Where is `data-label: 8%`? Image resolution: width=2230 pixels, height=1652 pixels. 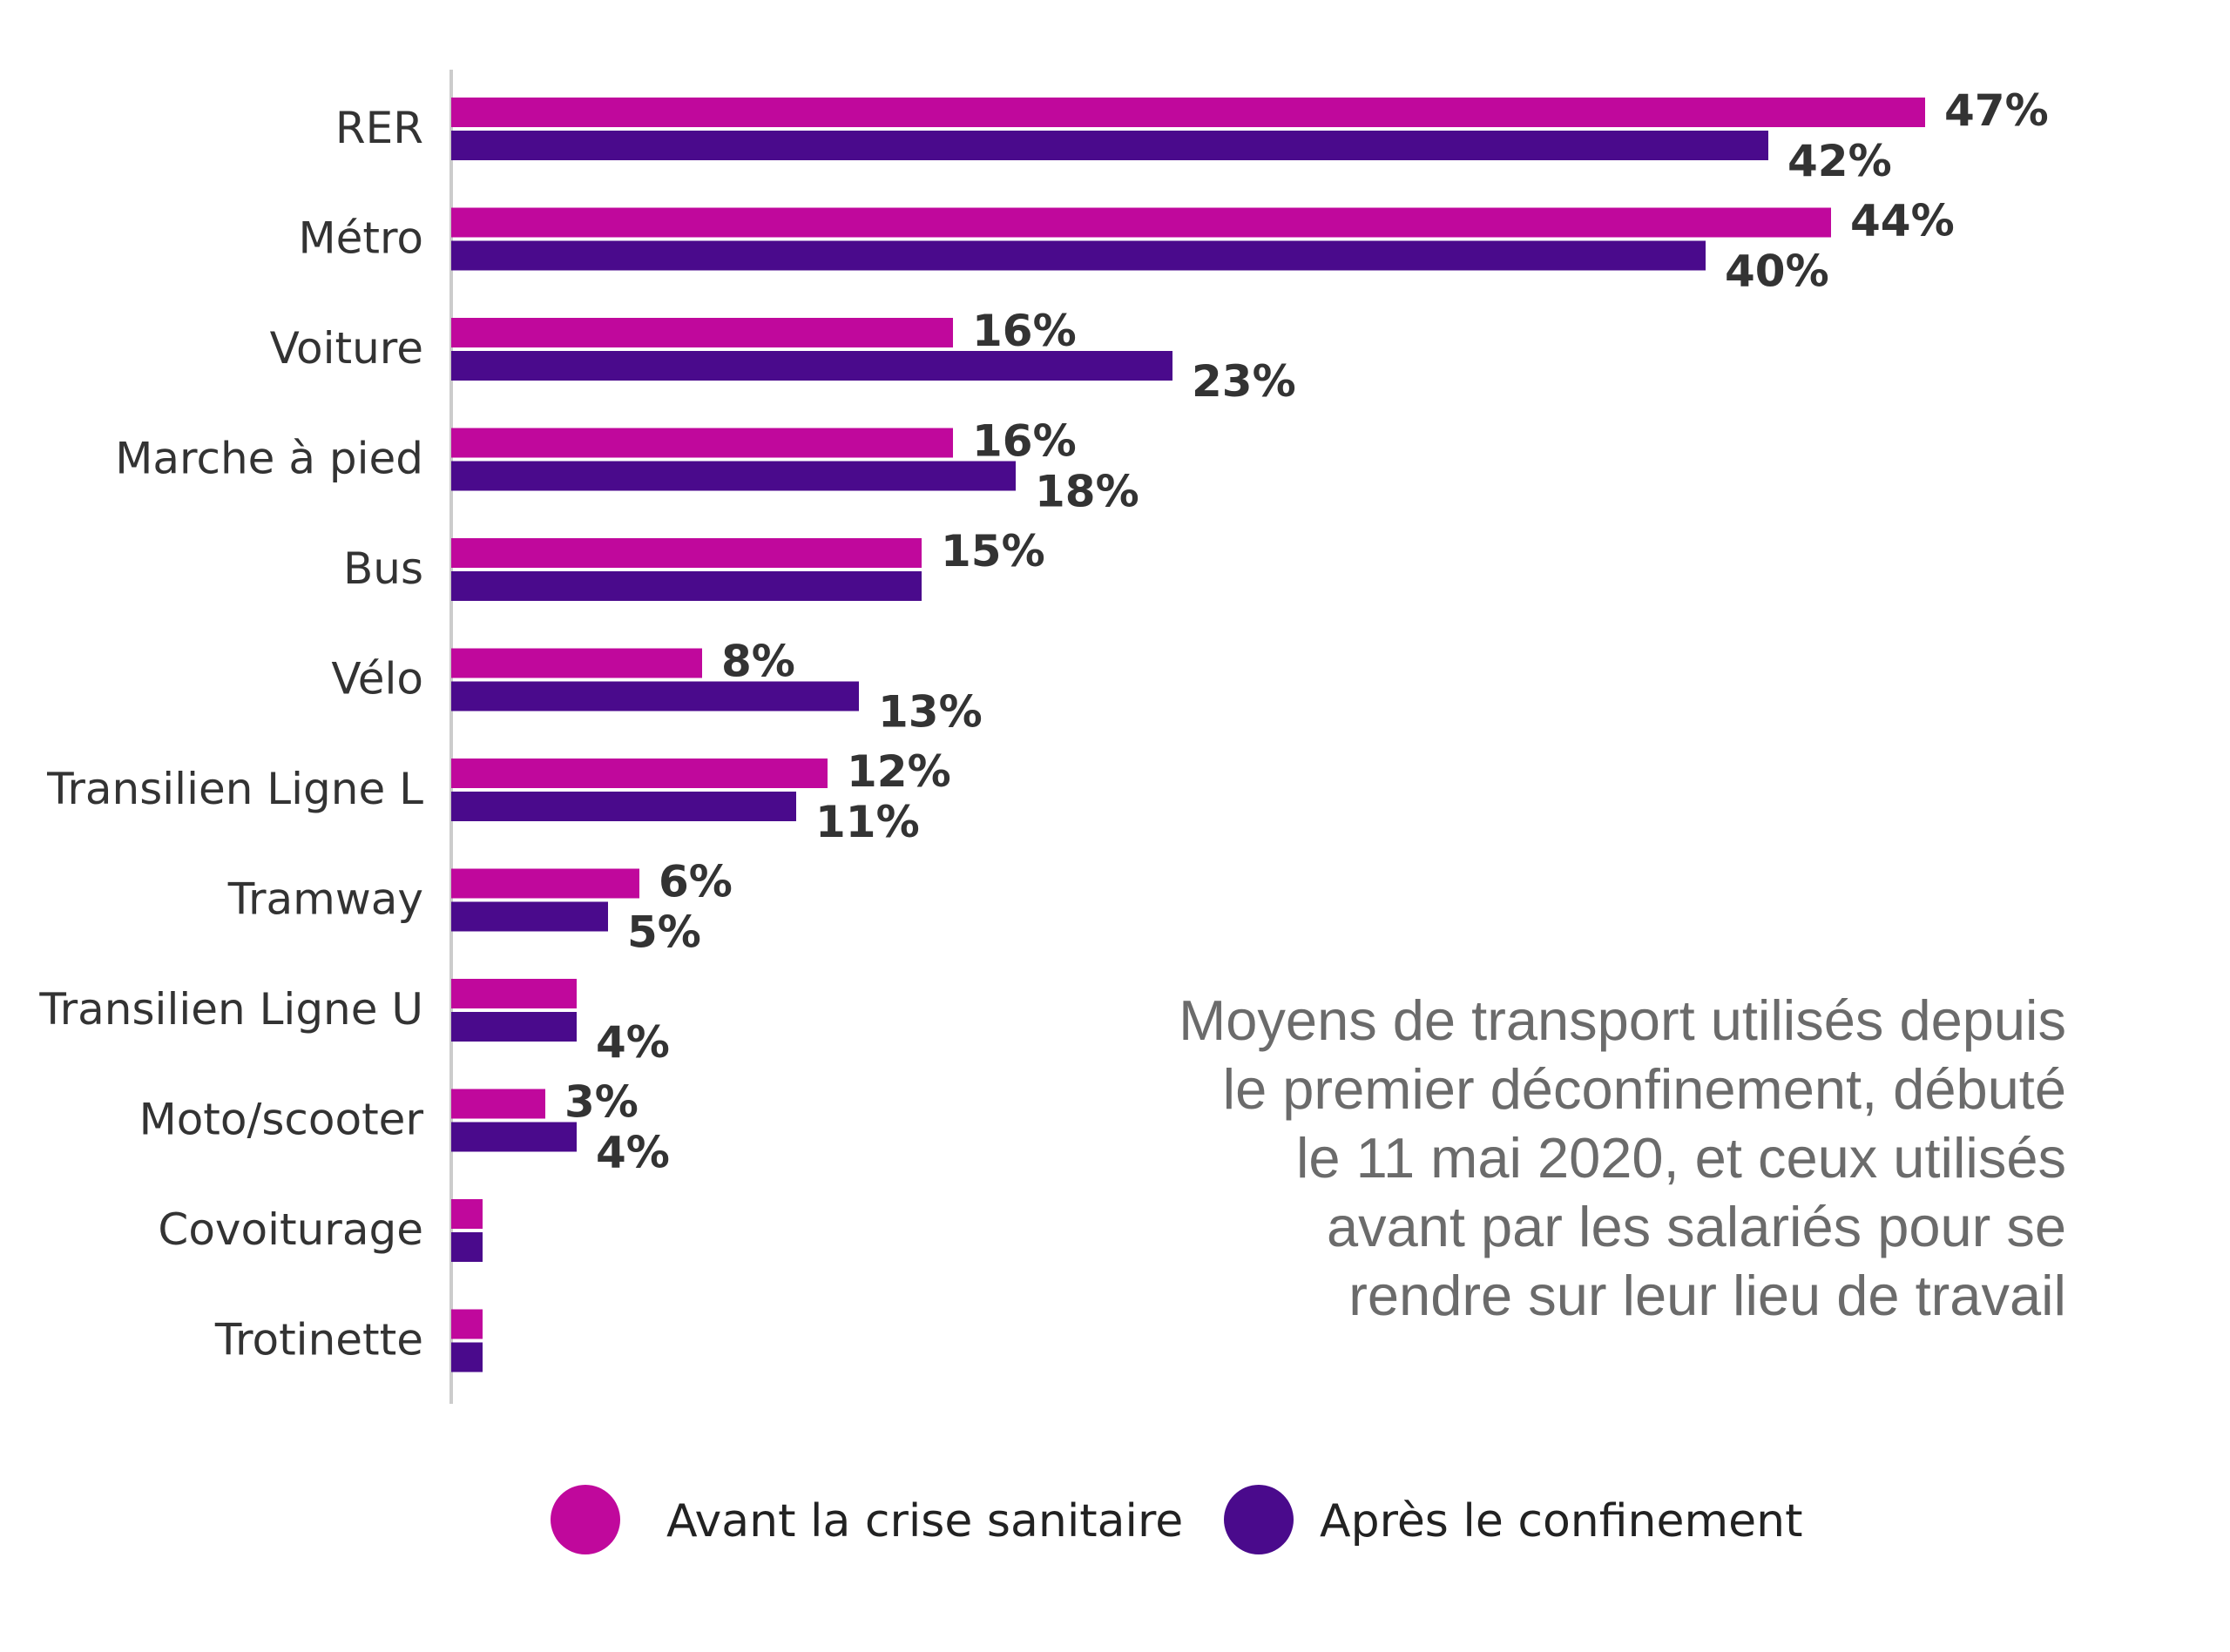
data-label: 8% is located at coordinates (758, 662).